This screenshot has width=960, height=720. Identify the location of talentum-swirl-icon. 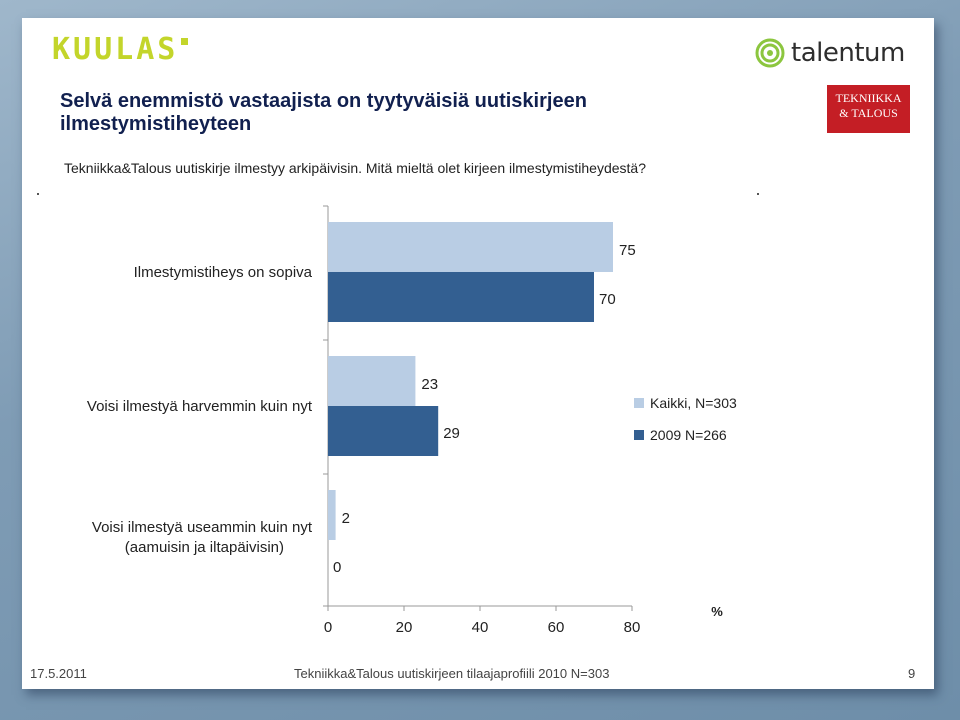
(770, 53).